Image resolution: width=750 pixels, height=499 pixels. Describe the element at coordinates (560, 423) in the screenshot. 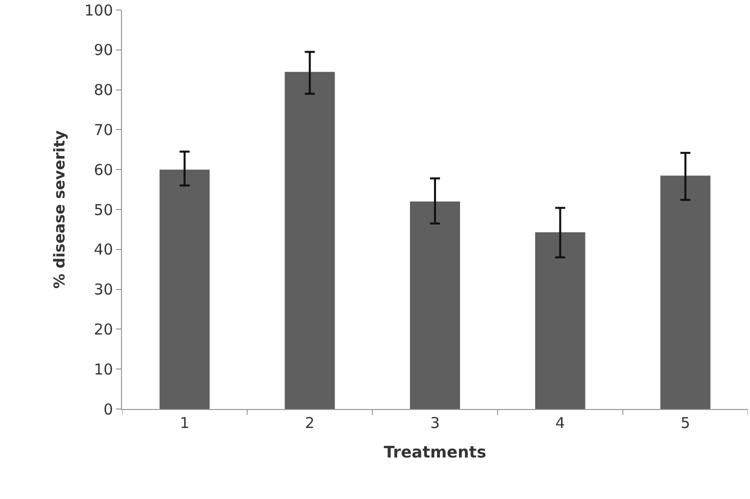

I see `x-tick-label: 4` at that location.